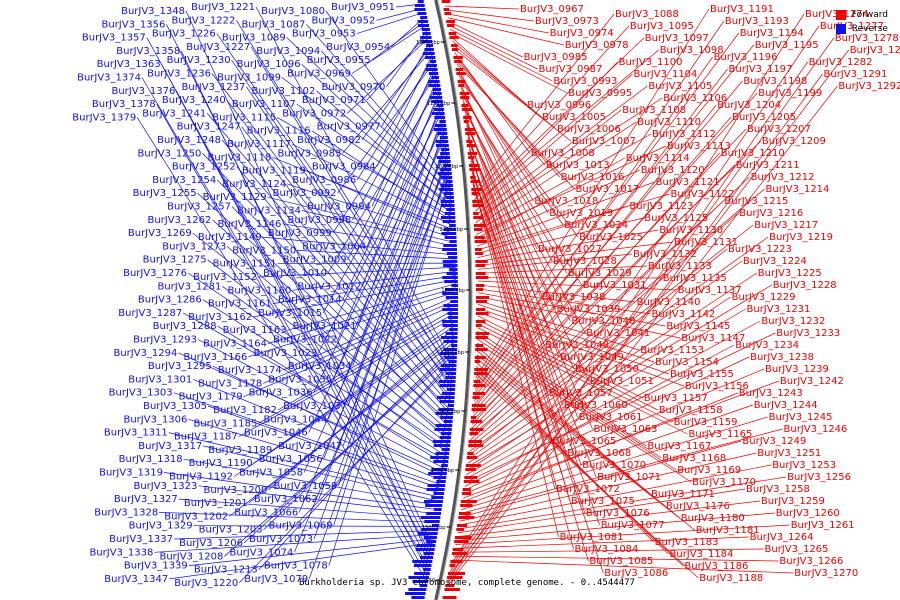 This screenshot has height=600, width=900. Describe the element at coordinates (691, 230) in the screenshot. I see `forward-gene-label: BurJV3_1130` at that location.